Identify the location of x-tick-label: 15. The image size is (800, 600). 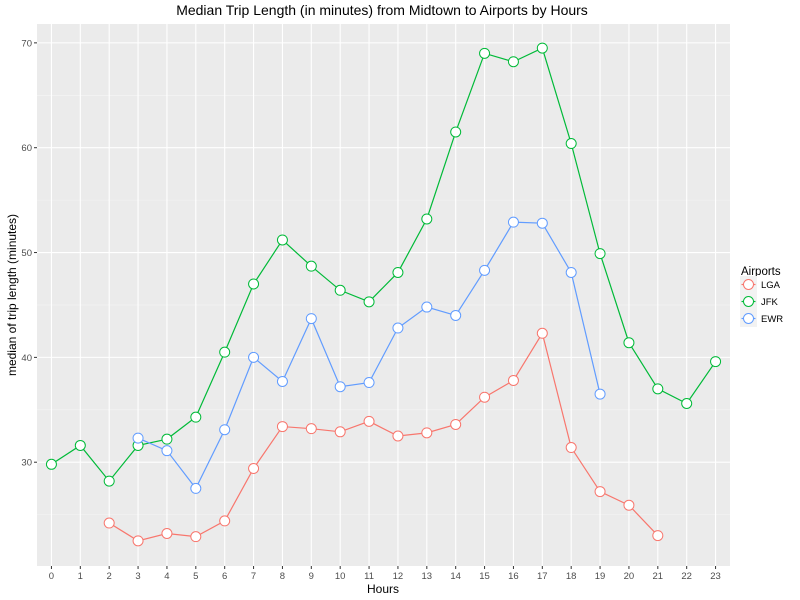
(484, 576).